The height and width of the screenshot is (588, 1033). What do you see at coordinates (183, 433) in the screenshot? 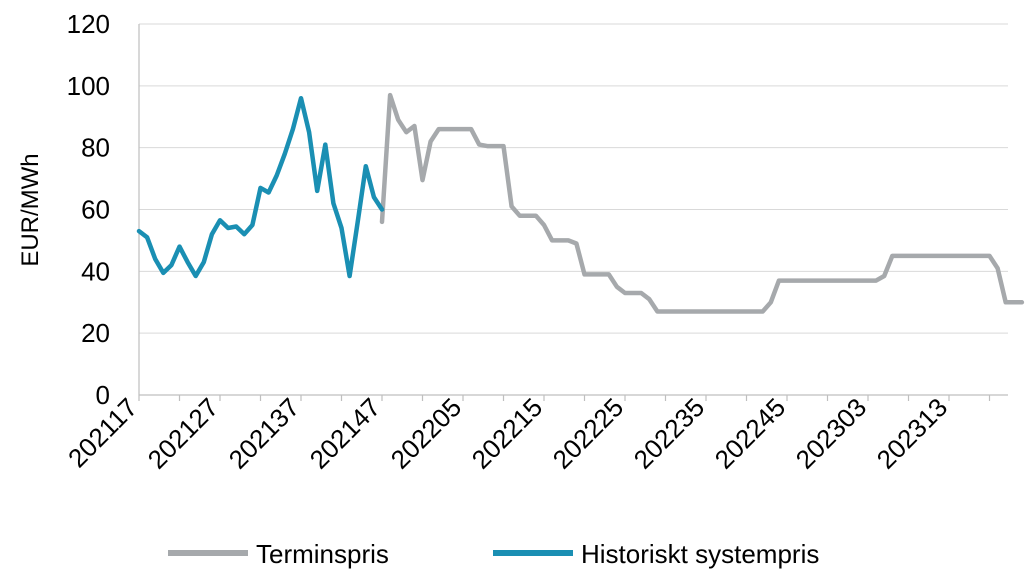
I see `x-tick-label: 202127` at bounding box center [183, 433].